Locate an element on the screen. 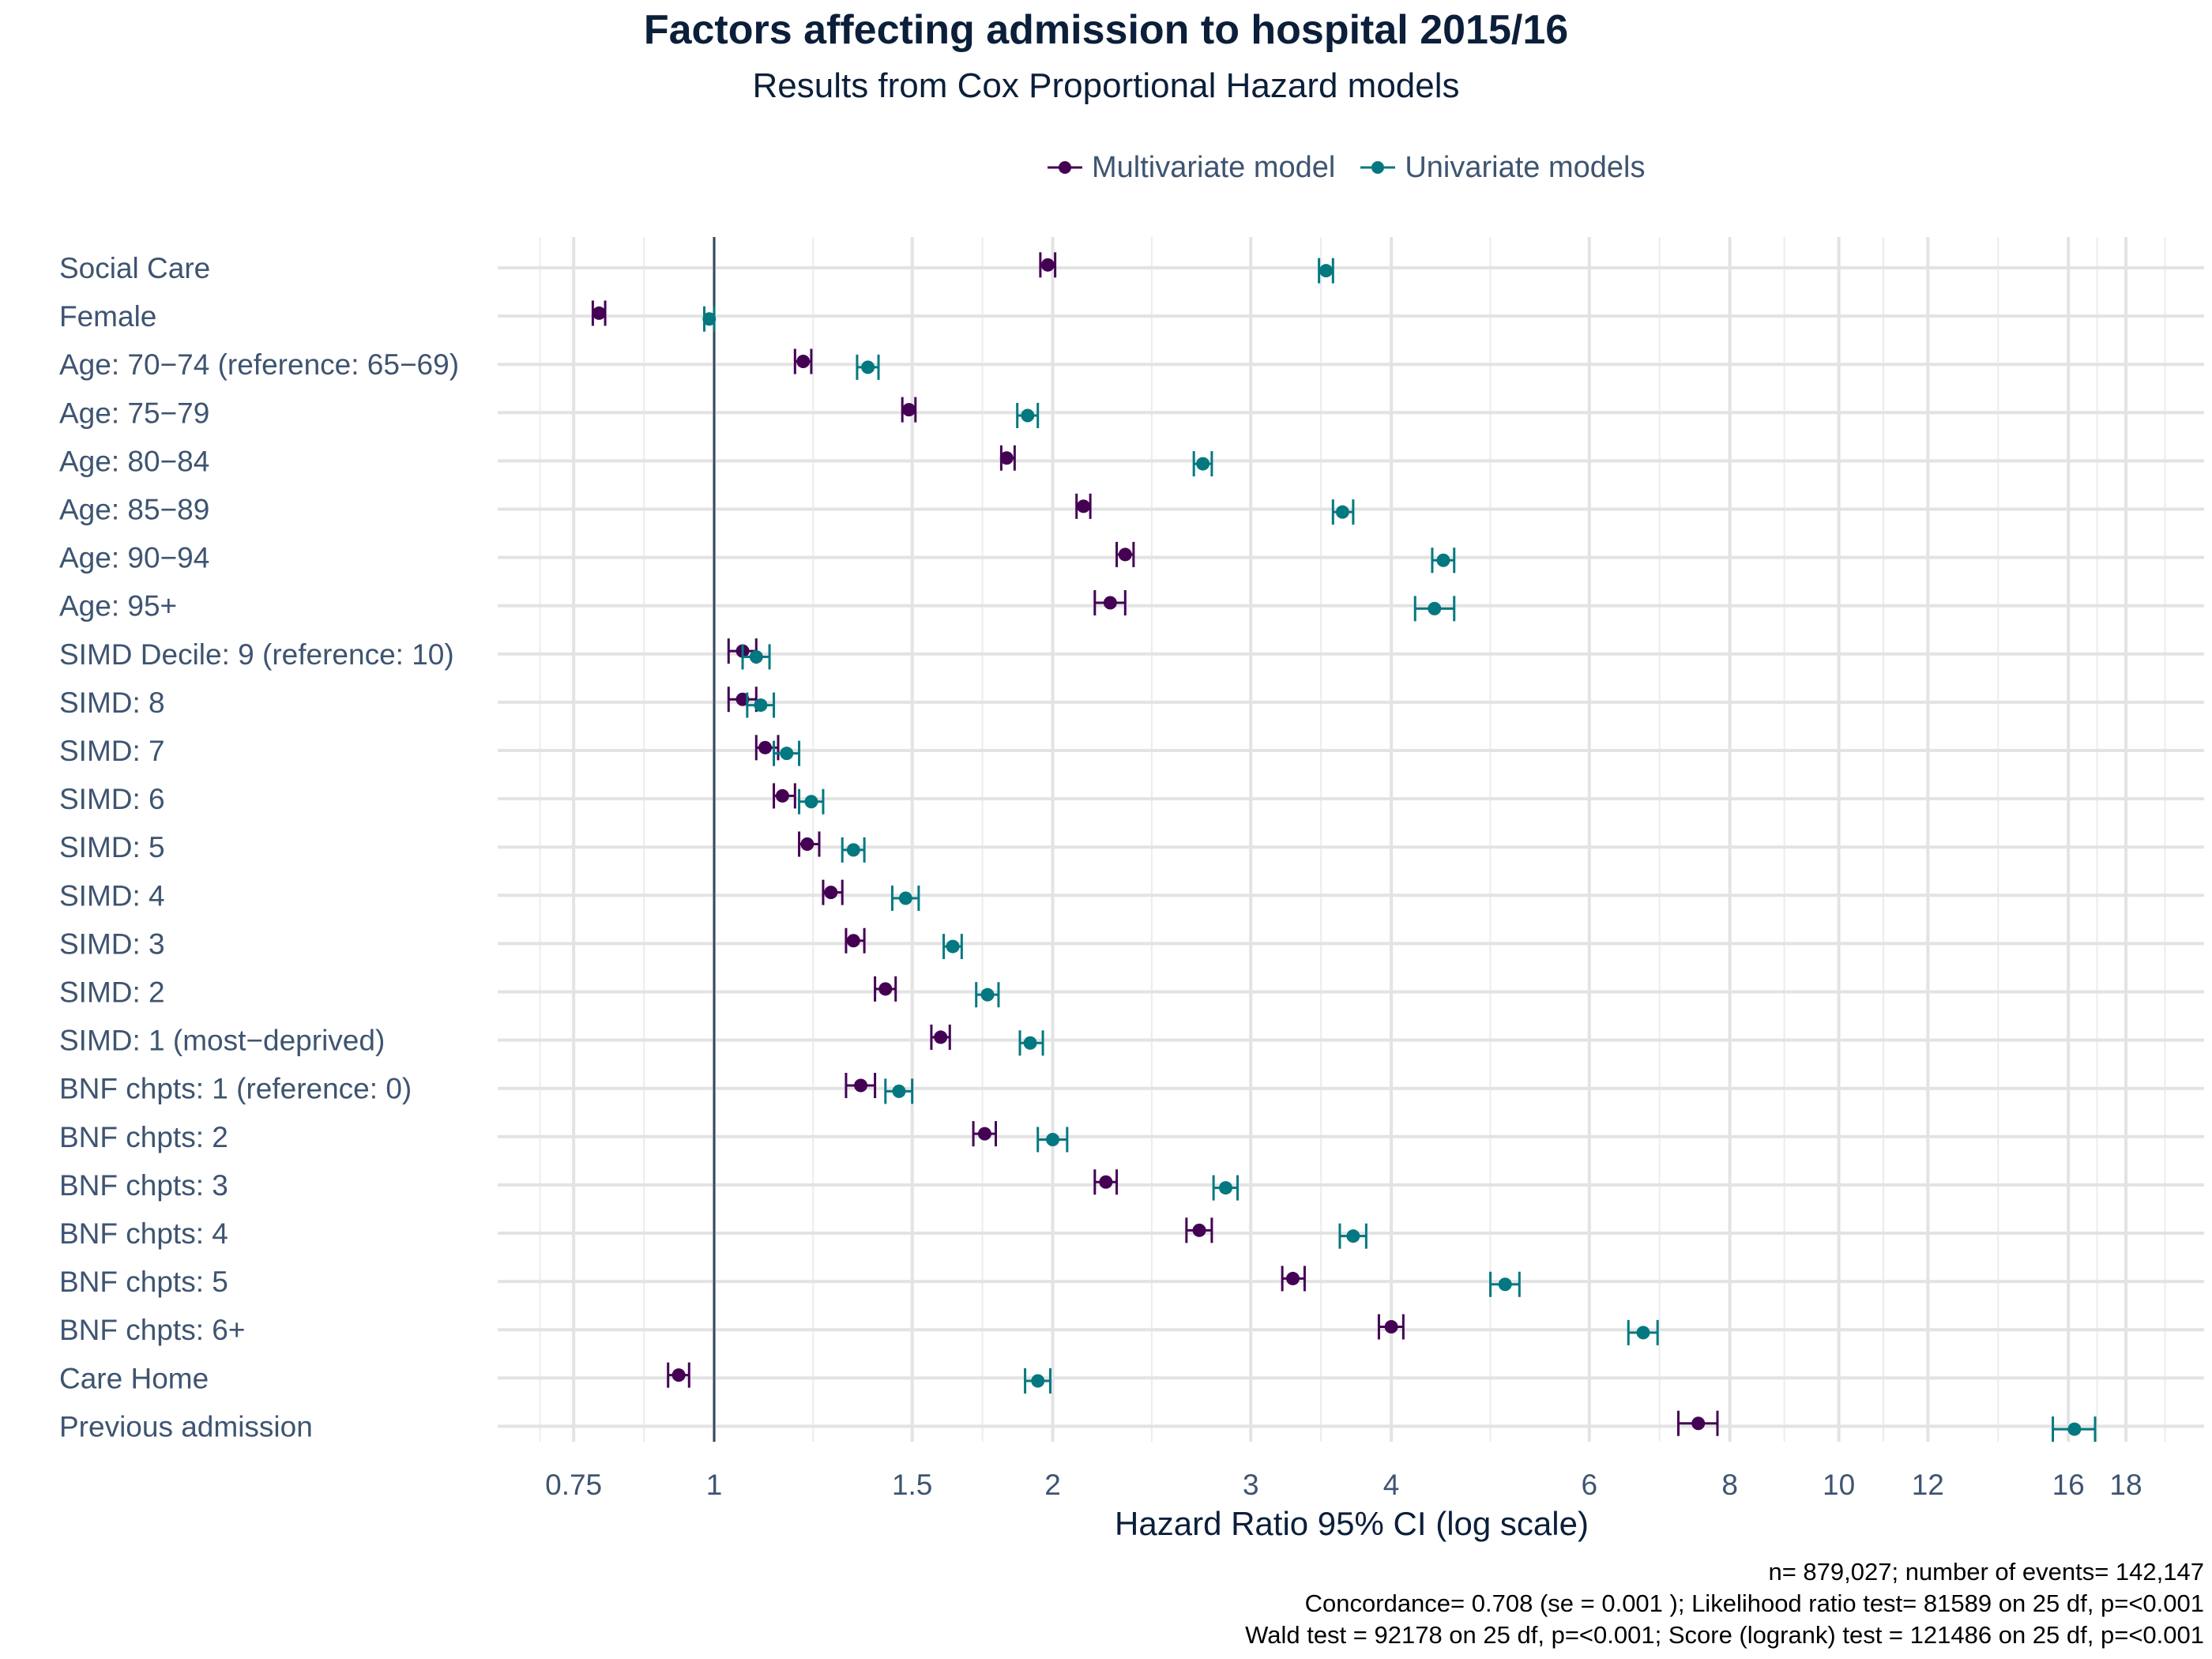  legend-item-multivariate: Multivariate model is located at coordinates (1190, 168).